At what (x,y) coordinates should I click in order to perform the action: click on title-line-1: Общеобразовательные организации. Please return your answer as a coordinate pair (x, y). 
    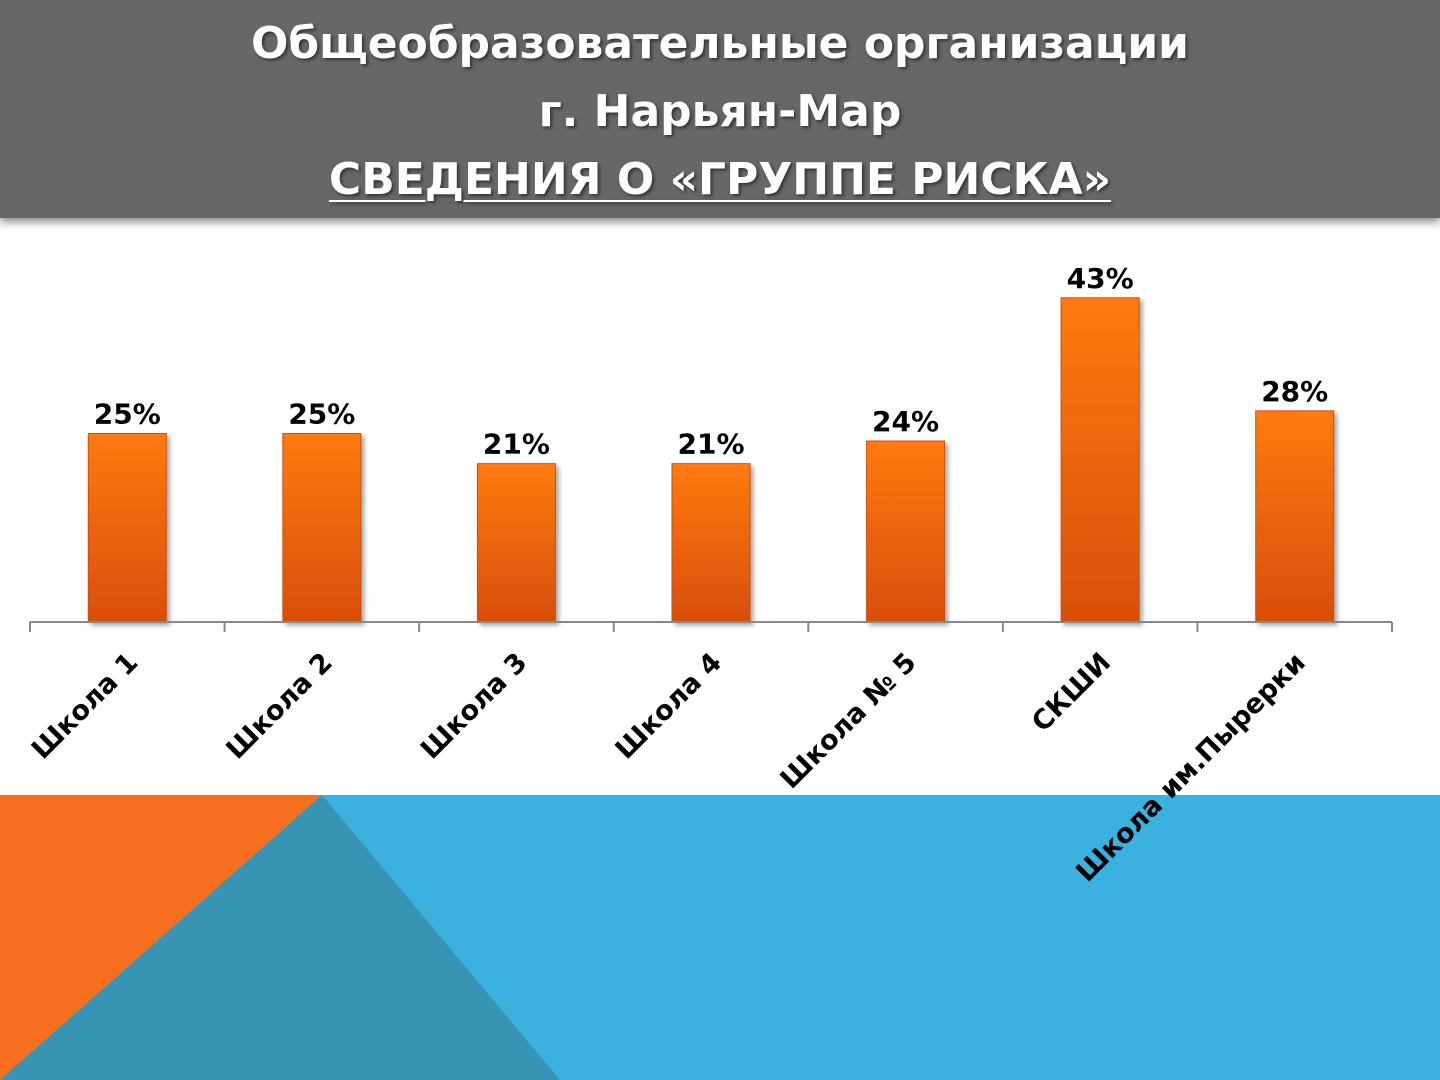
    Looking at the image, I should click on (720, 43).